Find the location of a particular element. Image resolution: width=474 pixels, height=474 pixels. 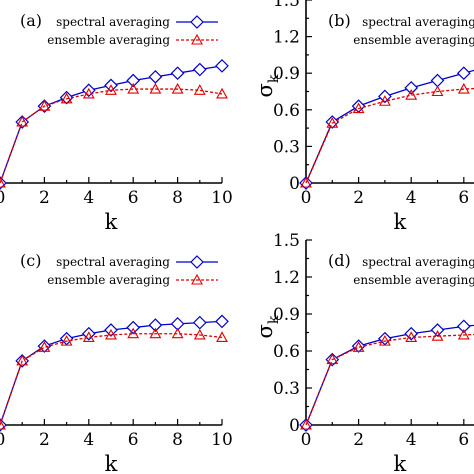

panel-label: (b) is located at coordinates (339, 20).